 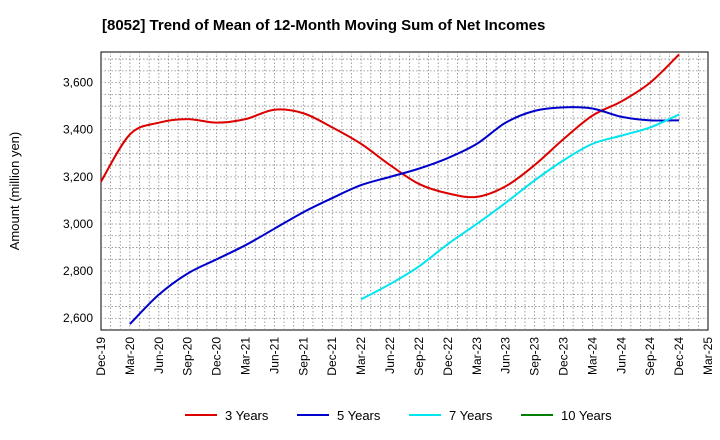 What do you see at coordinates (78, 177) in the screenshot?
I see `y-tick-label: 3,200` at bounding box center [78, 177].